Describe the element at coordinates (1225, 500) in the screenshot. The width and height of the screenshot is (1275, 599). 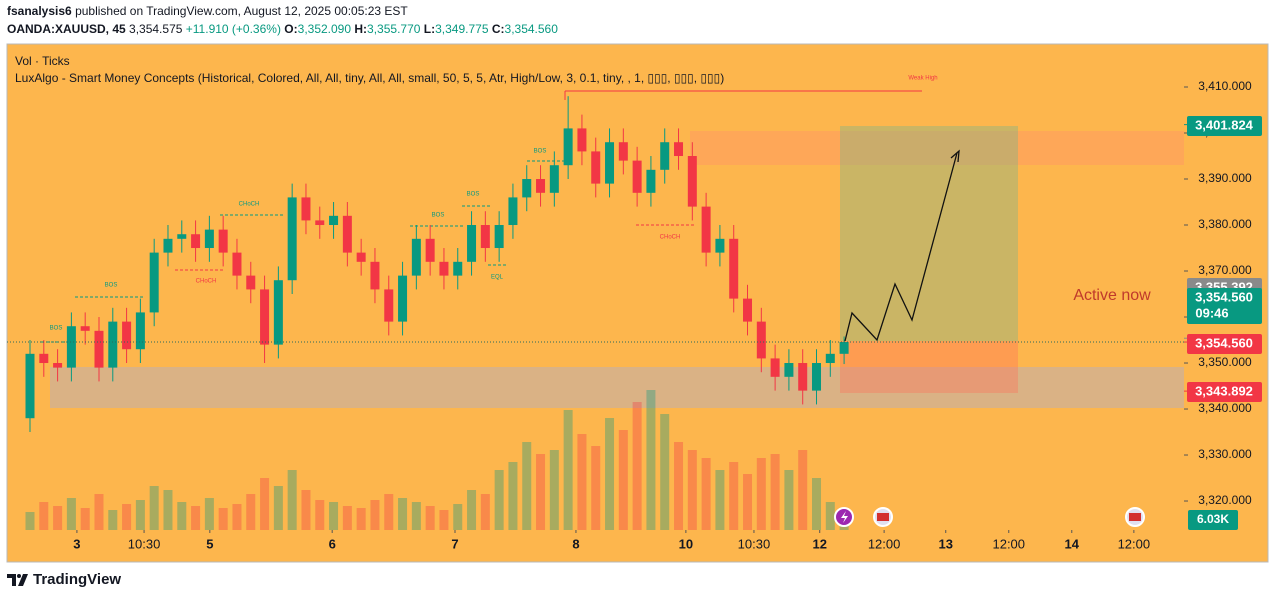
I see `y-tick-label: 3,320.000` at that location.